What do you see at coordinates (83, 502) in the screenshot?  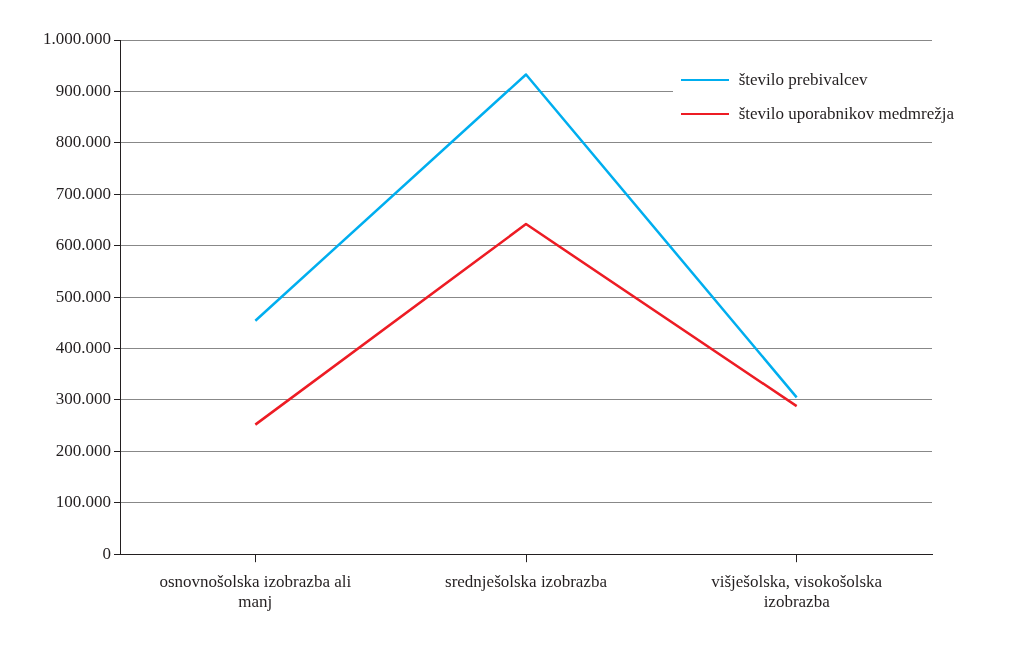 I see `y-tick-label: 100.000` at bounding box center [83, 502].